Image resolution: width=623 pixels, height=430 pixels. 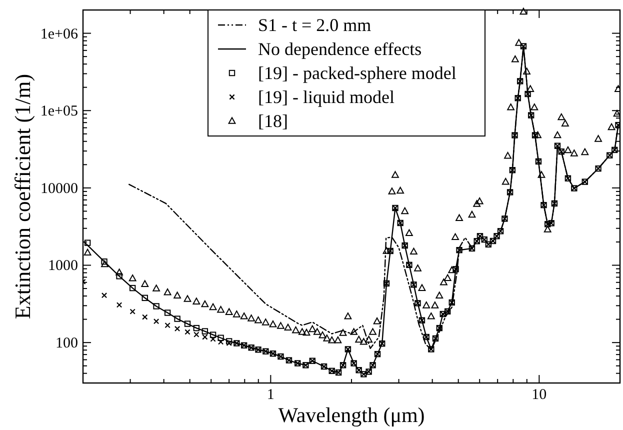 What do you see at coordinates (22, 197) in the screenshot?
I see `y-axis-title: Extinction coefficient (1/m)` at bounding box center [22, 197].